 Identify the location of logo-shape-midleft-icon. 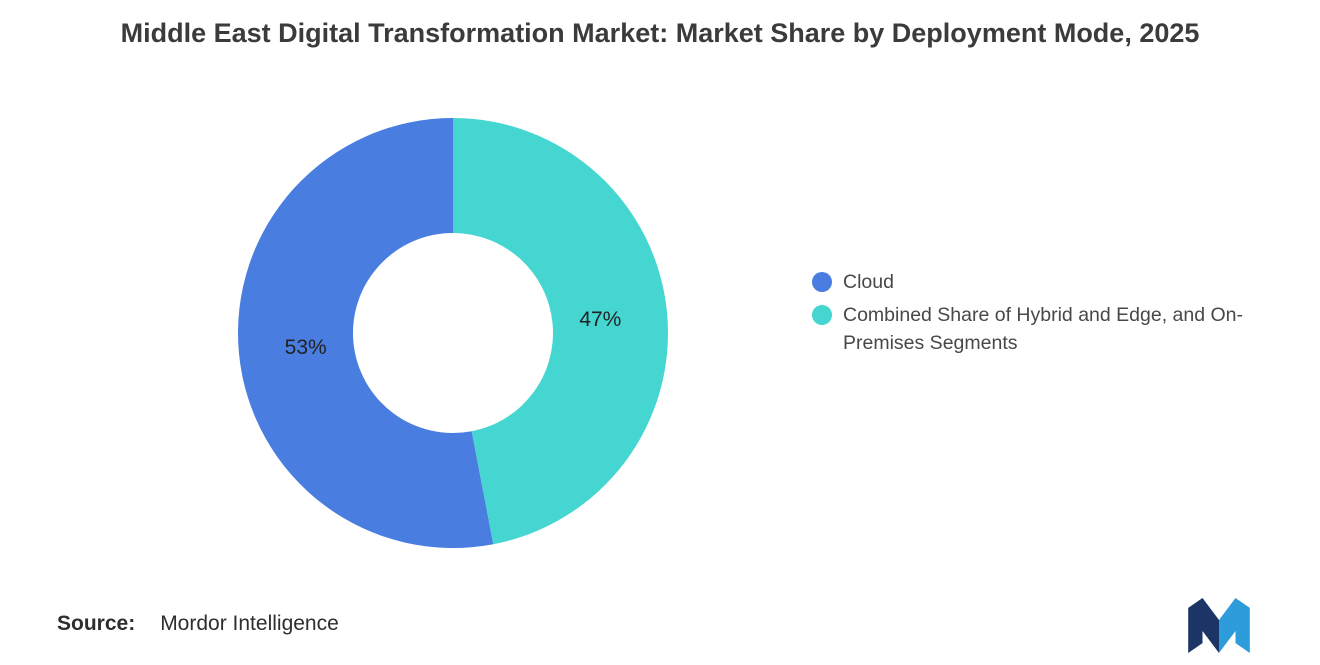
(1210, 625).